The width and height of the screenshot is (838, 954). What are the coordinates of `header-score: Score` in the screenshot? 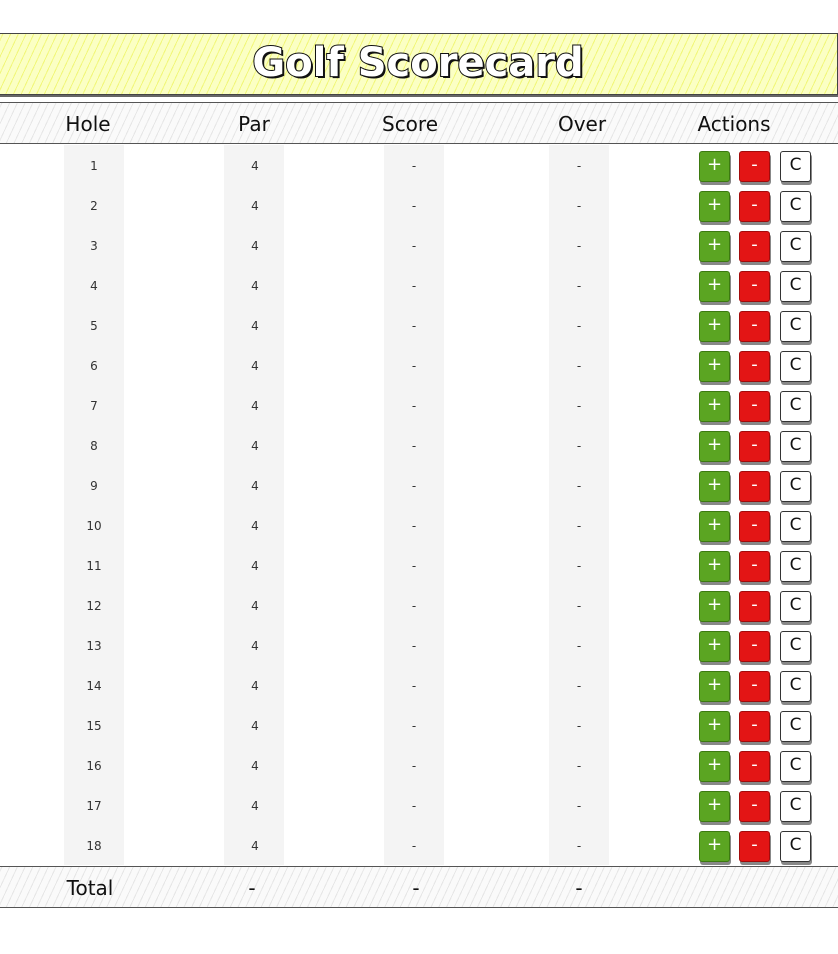 It's located at (410, 124).